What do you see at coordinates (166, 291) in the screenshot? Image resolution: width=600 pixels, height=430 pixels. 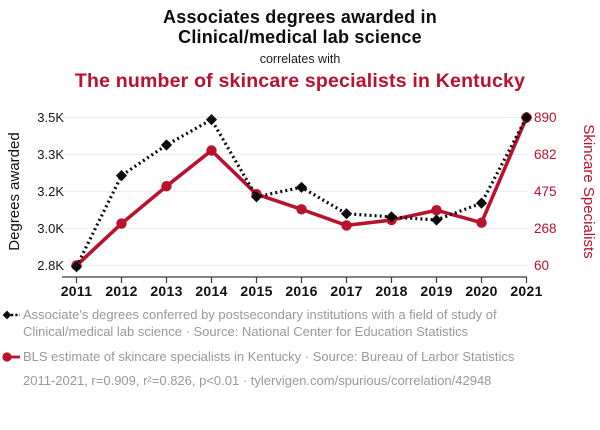 I see `x-tick-label: 2013` at bounding box center [166, 291].